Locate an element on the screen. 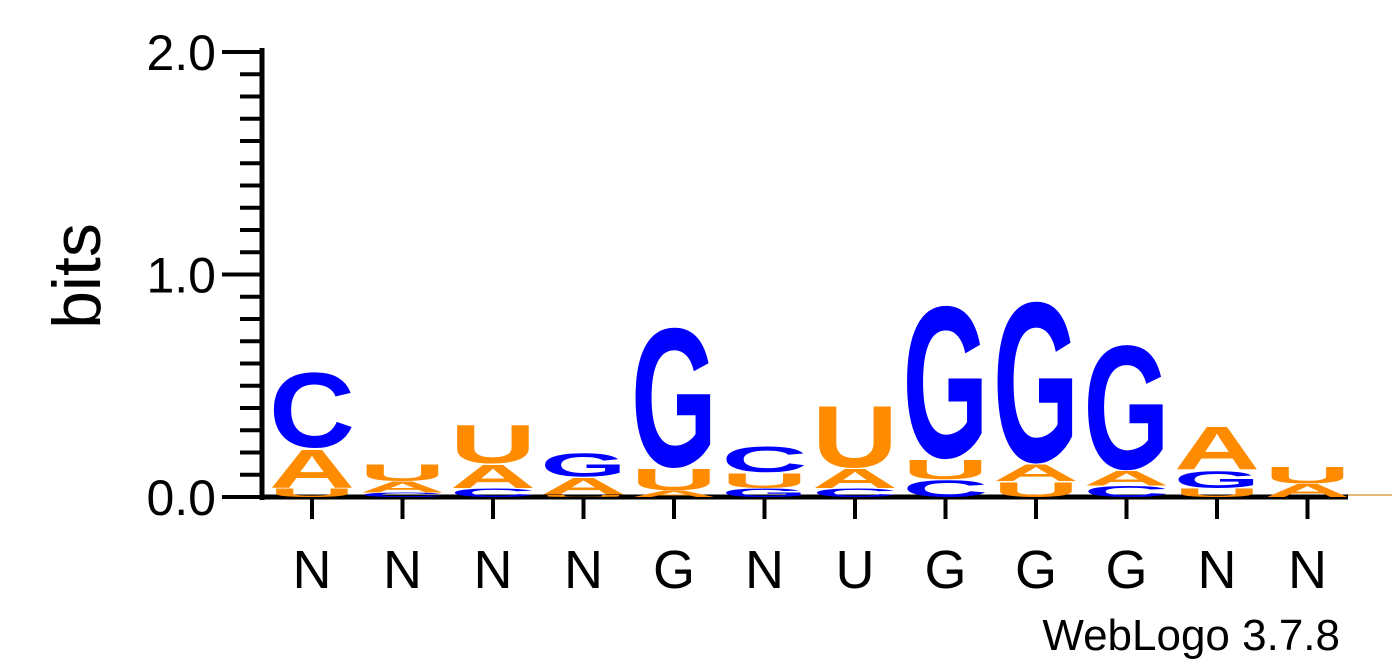  weblogo-credit: WebLogo 3.7.8 is located at coordinates (1191, 635).